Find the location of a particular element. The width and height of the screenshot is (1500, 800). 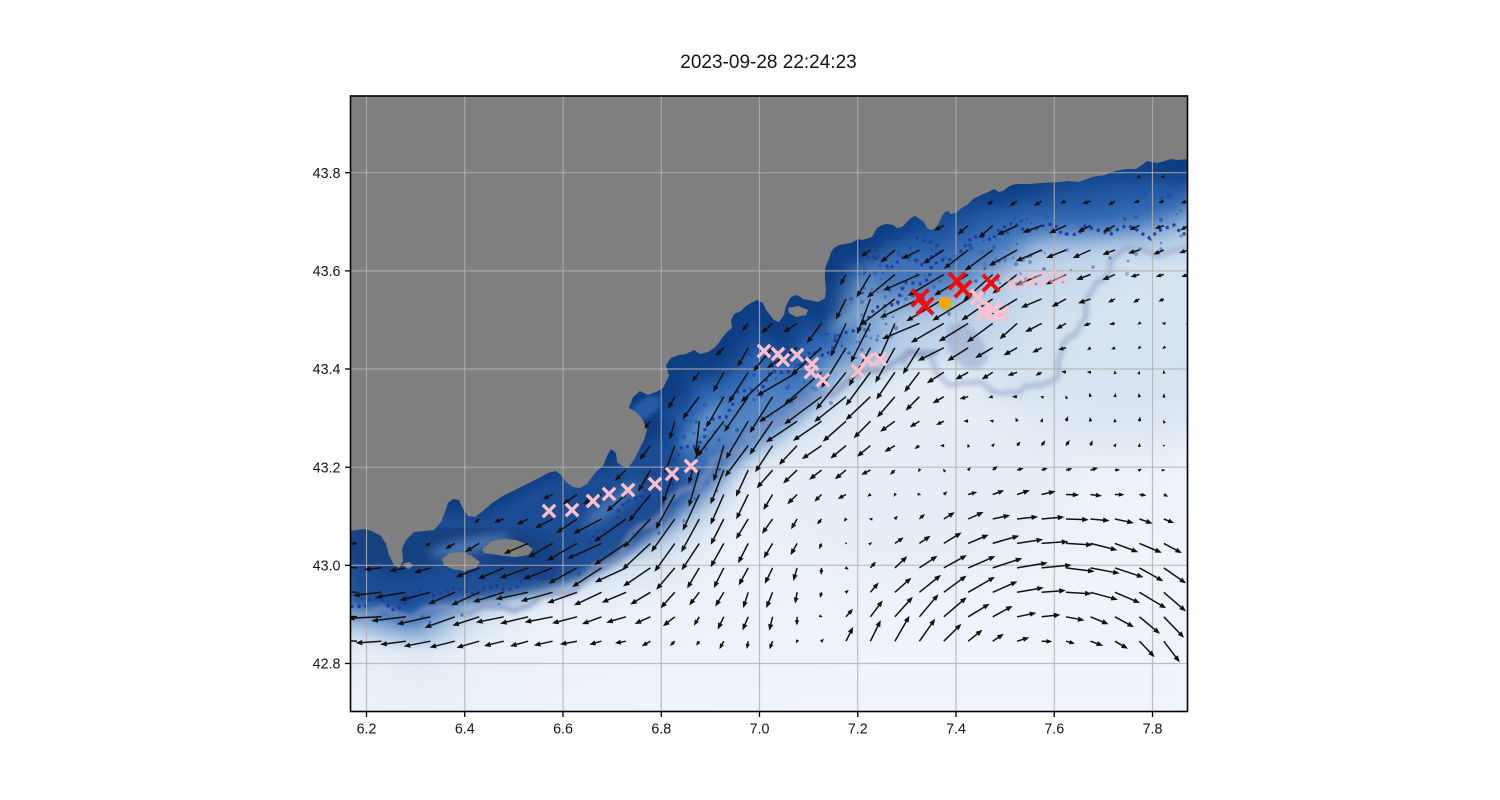

svg-text: 6.4 is located at coordinates (465, 730).